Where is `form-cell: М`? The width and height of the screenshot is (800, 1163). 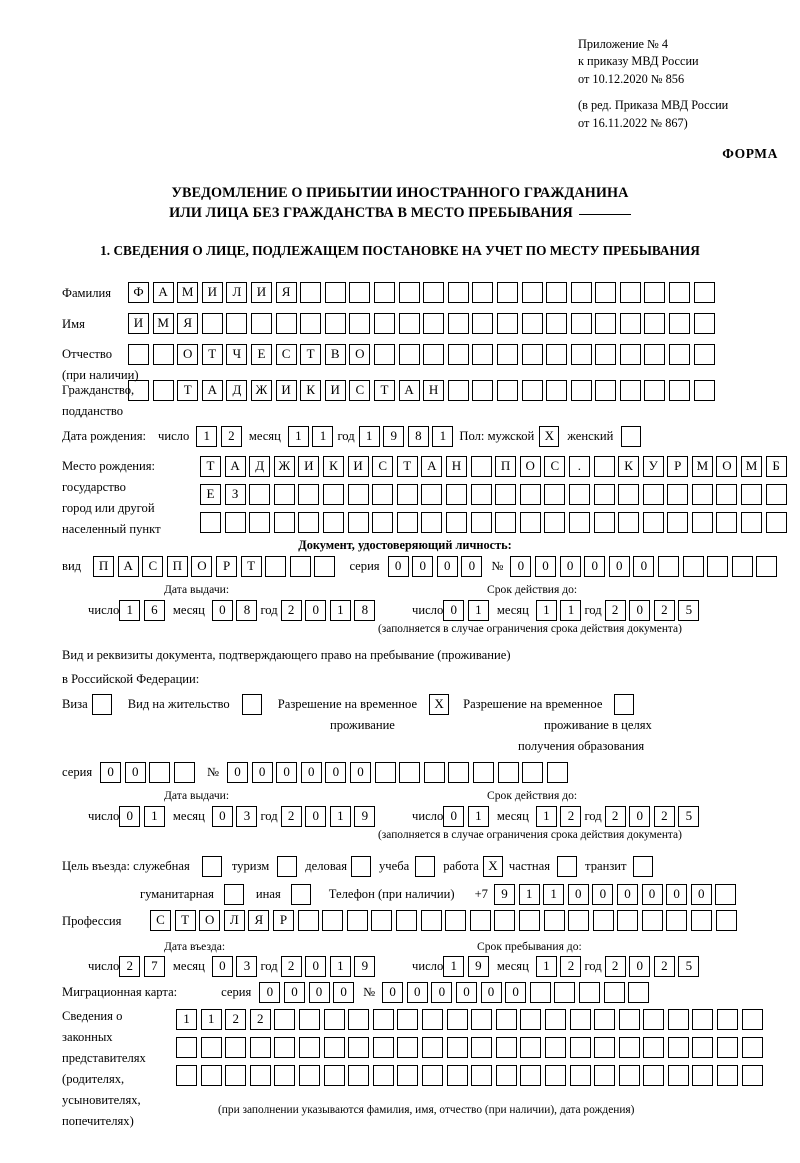
form-cell: М is located at coordinates (163, 323).